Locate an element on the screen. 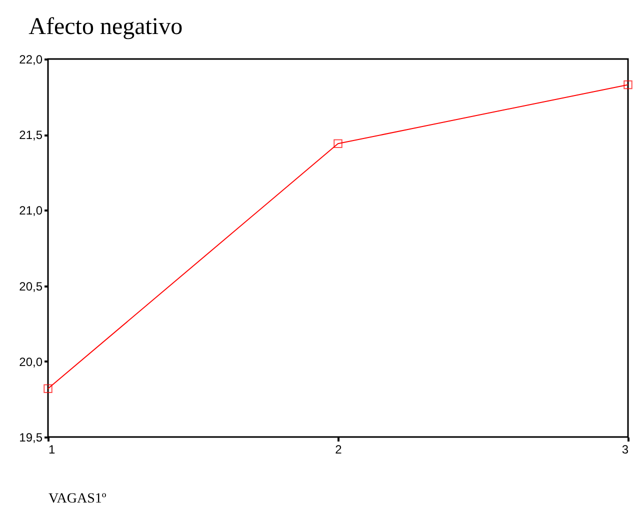 The image size is (634, 509). y-tick-label: 20,0 is located at coordinates (31, 361).